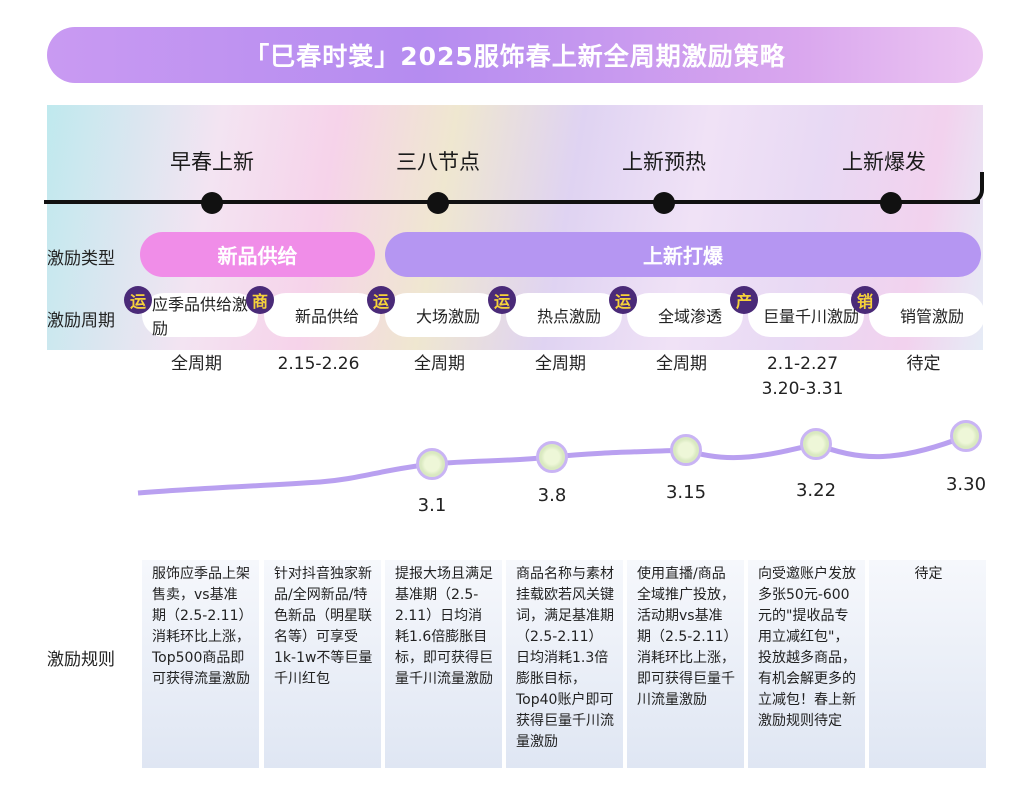 This screenshot has height=795, width=1024. Describe the element at coordinates (212, 162) in the screenshot. I see `timeline-label: 早春上新` at that location.